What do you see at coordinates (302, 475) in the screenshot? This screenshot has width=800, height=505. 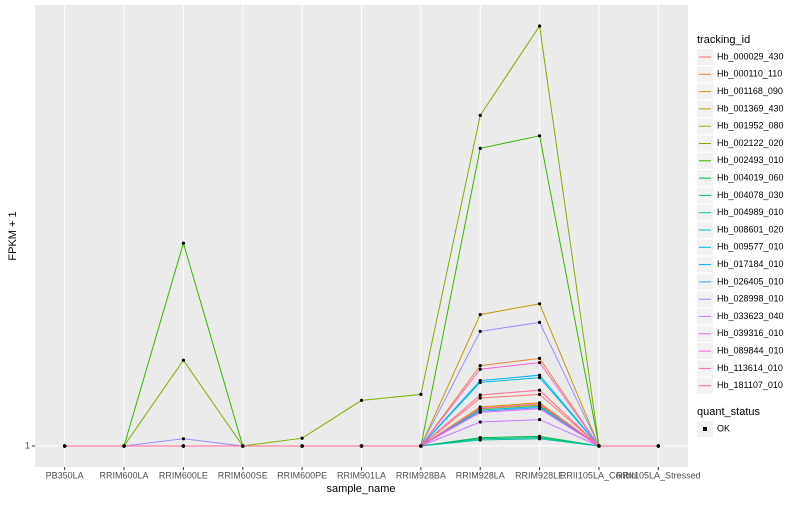 I see `x-tick-label: RRIM600PE` at bounding box center [302, 475].